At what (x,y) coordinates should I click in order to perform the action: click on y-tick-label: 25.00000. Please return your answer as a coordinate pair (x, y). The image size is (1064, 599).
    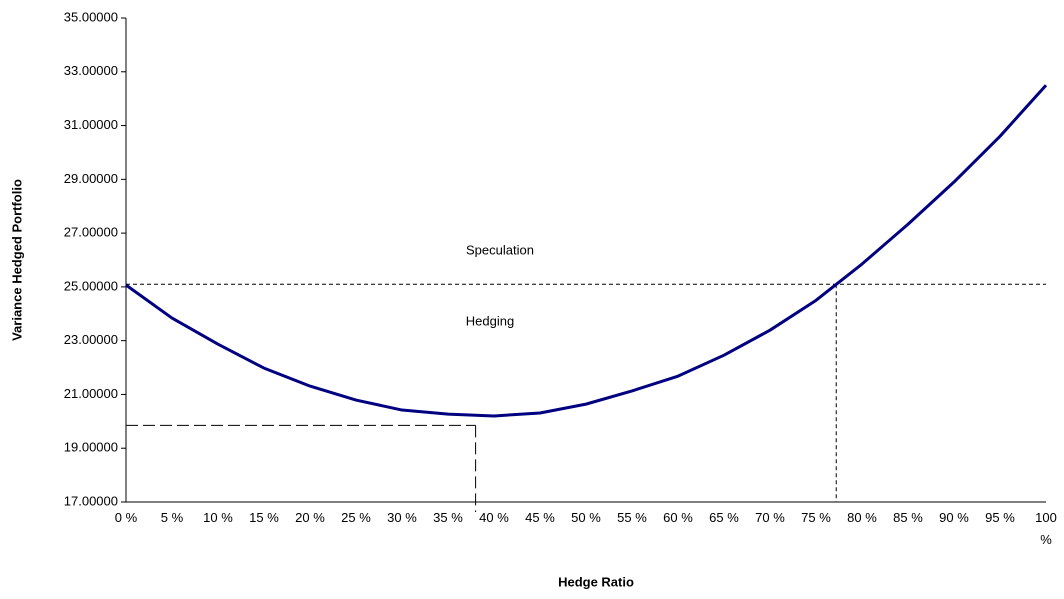
    Looking at the image, I should click on (91, 285).